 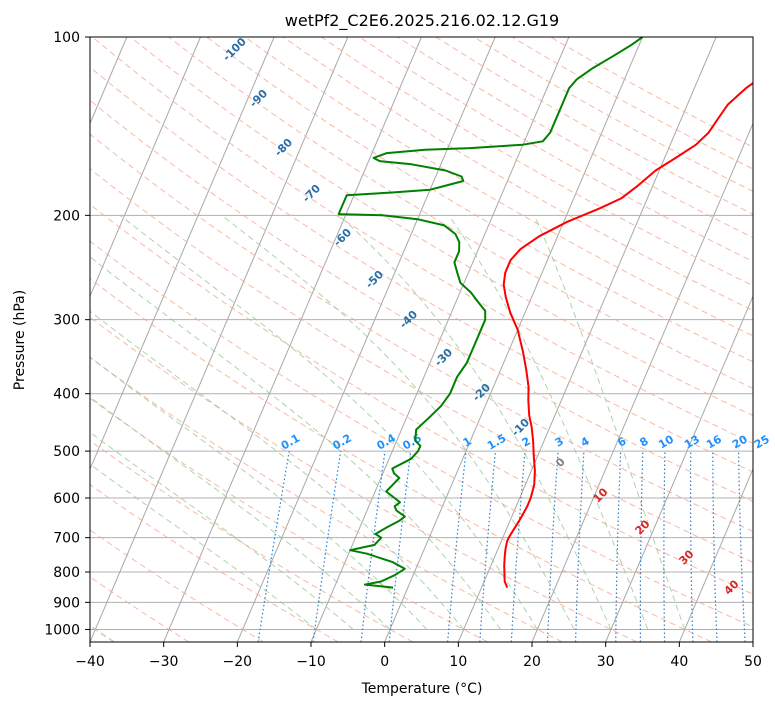 I want to click on x-tick-label: 0, so click(x=384, y=662).